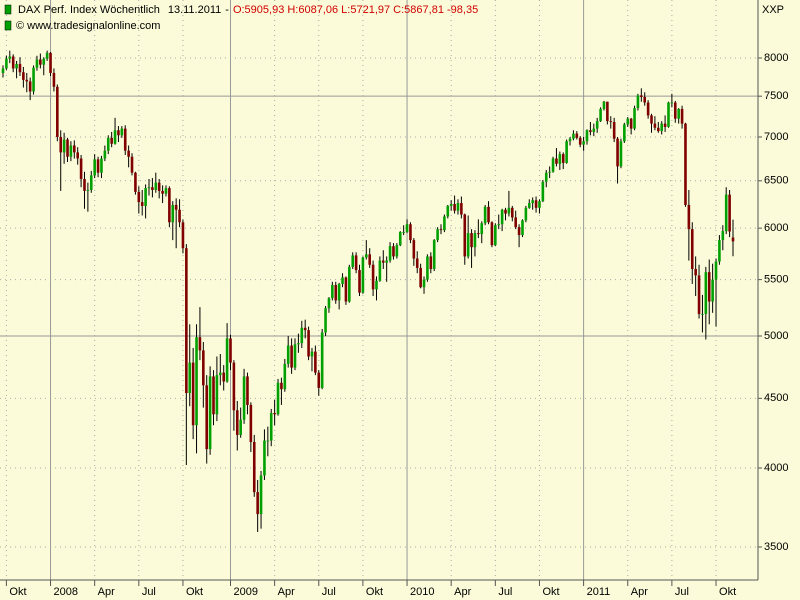 This screenshot has width=800, height=600. Describe the element at coordinates (776, 96) in the screenshot. I see `y-tick-label: 7500` at that location.